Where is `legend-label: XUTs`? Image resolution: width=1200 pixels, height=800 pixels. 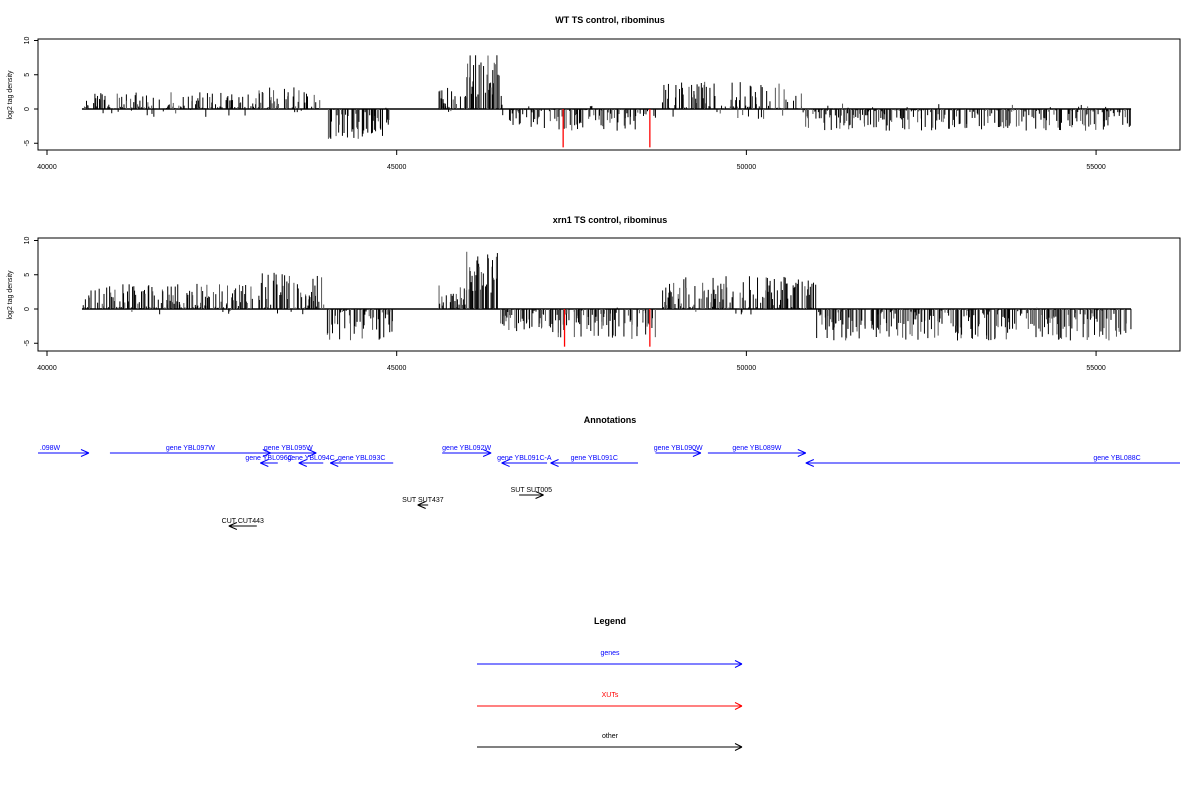 legend-label: XUTs is located at coordinates (610, 695).